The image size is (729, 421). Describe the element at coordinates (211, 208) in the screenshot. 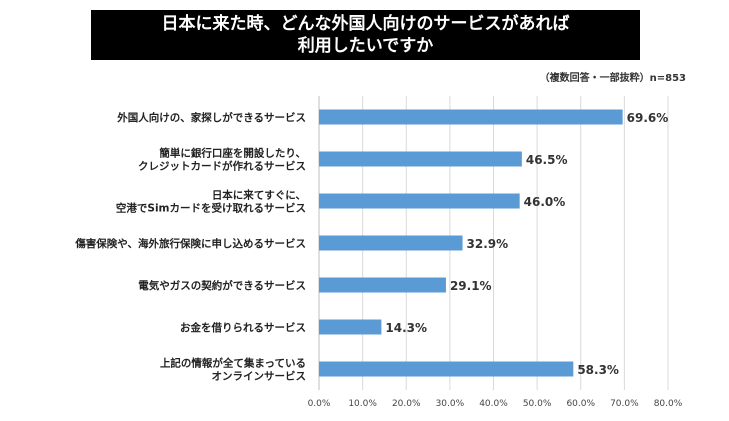

I see `category-label: 空港でSimカードを受け取れるサービス` at that location.